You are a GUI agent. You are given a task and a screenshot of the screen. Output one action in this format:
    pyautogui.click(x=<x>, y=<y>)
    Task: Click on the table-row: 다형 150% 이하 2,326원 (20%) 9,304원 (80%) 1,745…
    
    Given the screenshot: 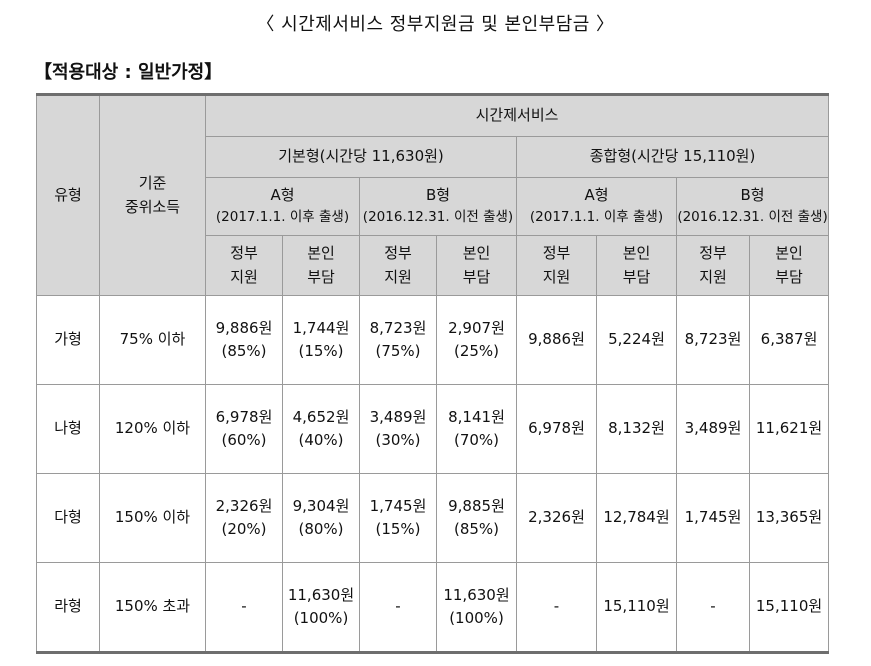 What is the action you would take?
    pyautogui.click(x=433, y=518)
    